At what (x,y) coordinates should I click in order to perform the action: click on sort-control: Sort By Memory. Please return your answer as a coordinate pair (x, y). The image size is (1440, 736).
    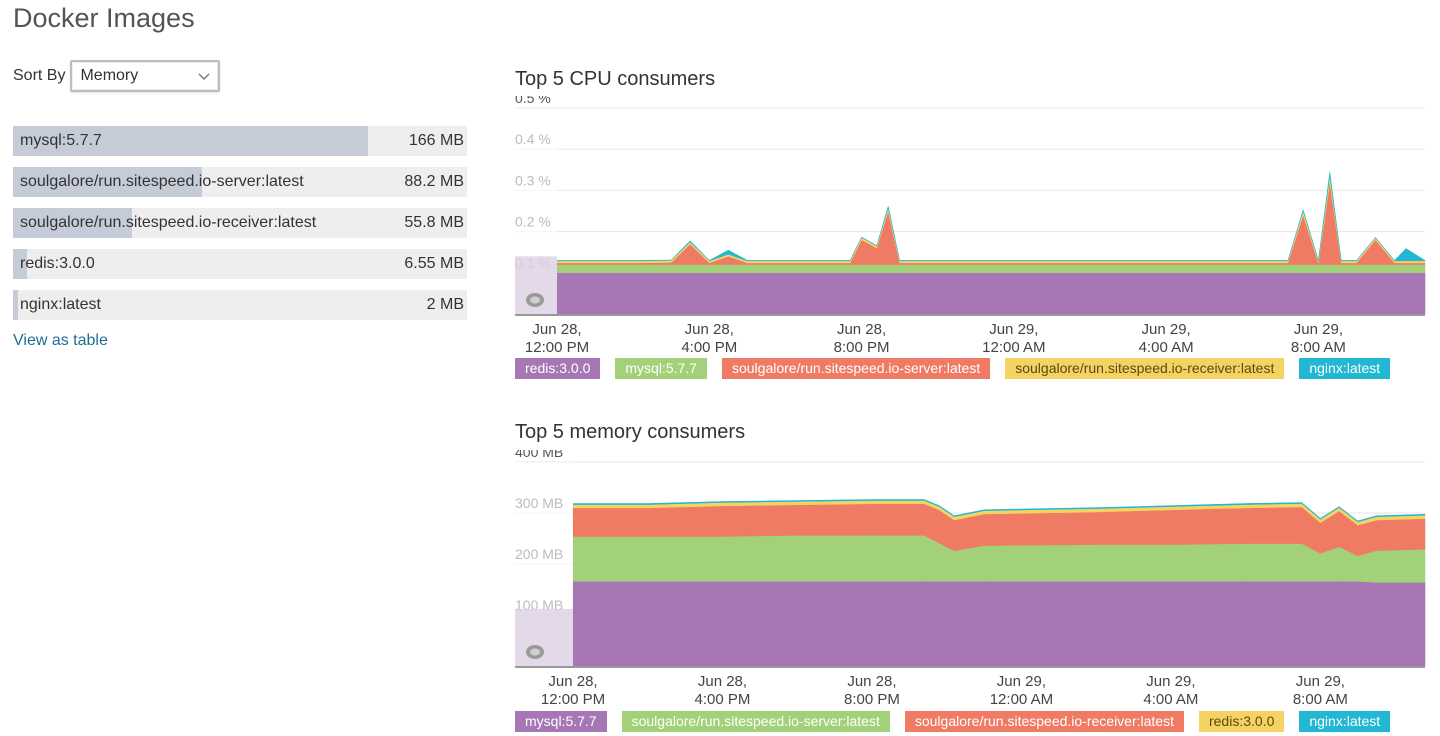
    Looking at the image, I should click on (117, 76).